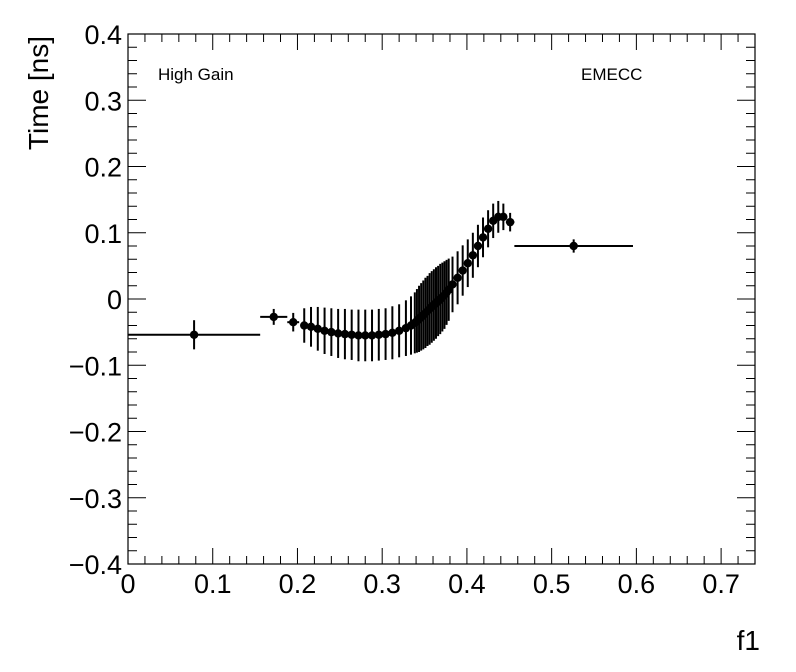  What do you see at coordinates (298, 584) in the screenshot?
I see `x-tick-label: 0.2` at bounding box center [298, 584].